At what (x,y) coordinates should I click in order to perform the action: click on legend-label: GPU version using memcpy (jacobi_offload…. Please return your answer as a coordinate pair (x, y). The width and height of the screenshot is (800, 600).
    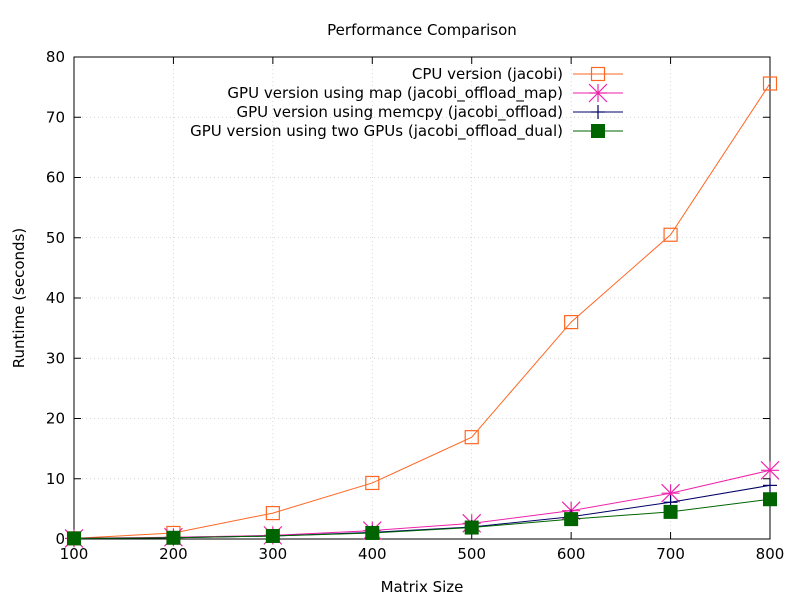
    Looking at the image, I should click on (399, 112).